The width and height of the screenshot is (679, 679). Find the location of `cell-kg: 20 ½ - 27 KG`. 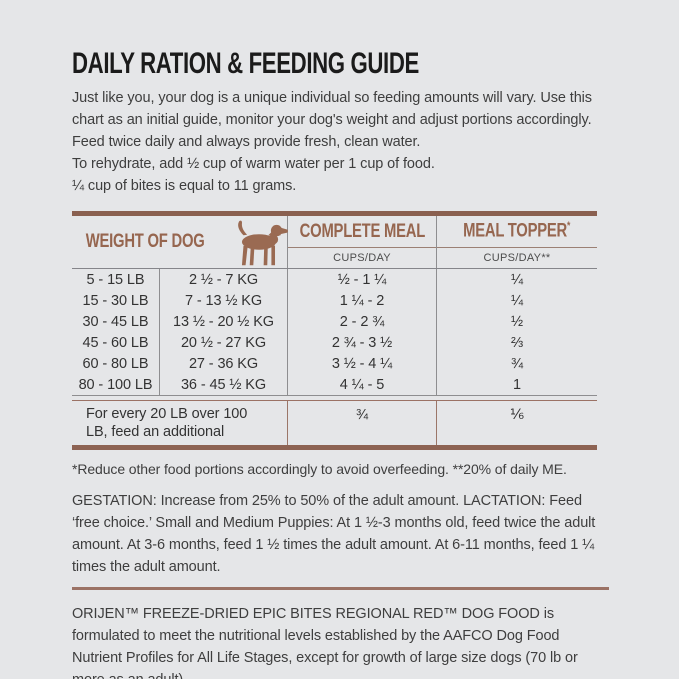

cell-kg: 20 ½ - 27 KG is located at coordinates (224, 342).